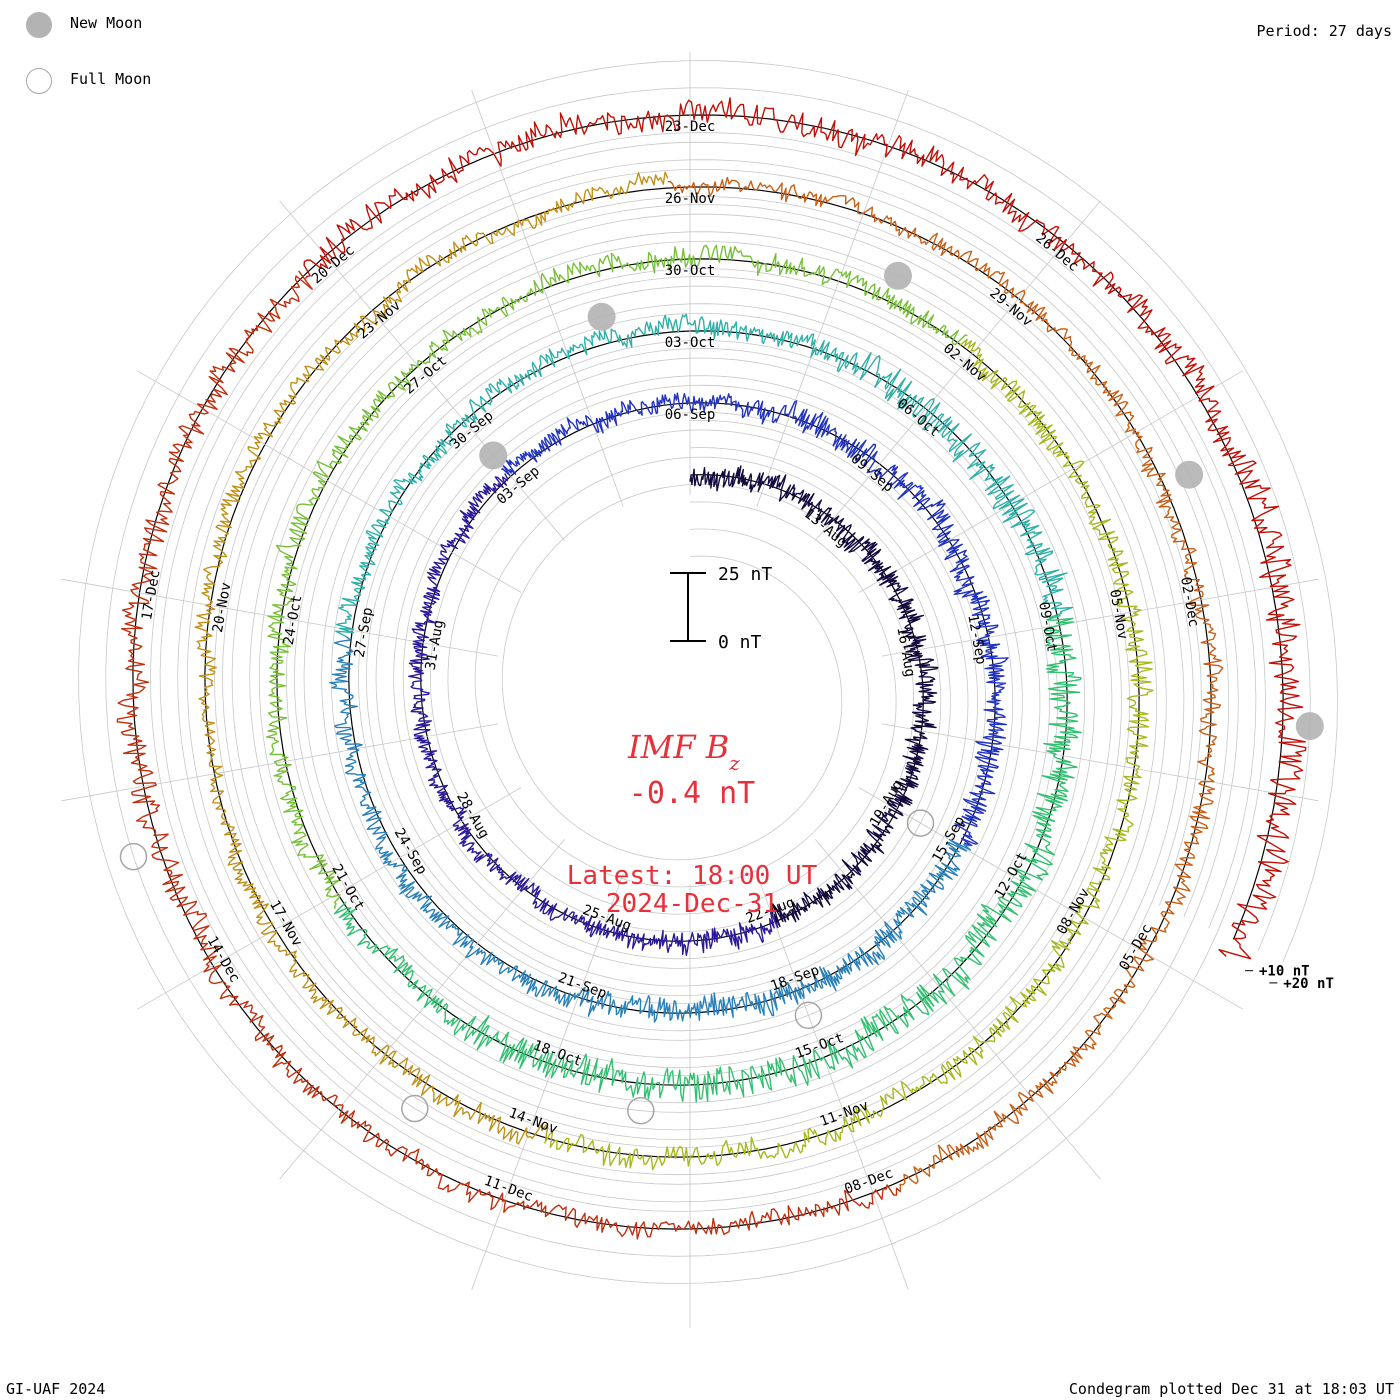 The width and height of the screenshot is (1400, 1400). I want to click on full-moon-icon, so click(39, 81).